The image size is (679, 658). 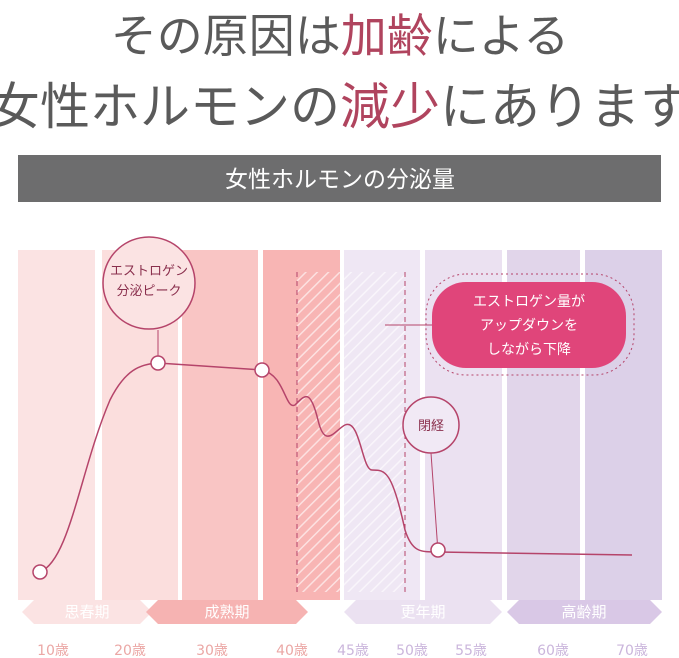 I want to click on age-label: 55歳, so click(x=471, y=650).